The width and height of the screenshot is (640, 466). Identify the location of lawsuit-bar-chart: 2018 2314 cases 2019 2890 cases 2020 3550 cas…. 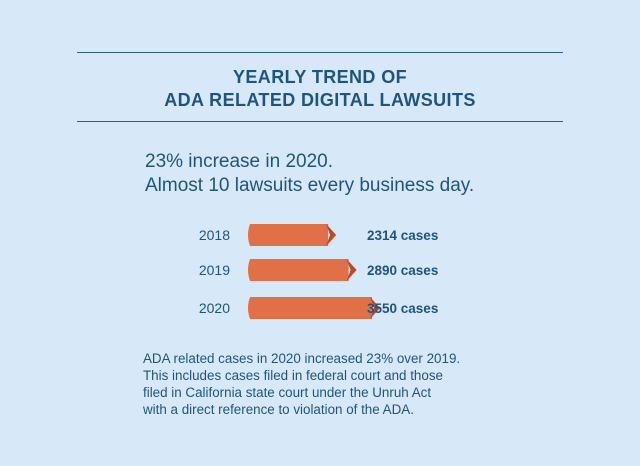
(318, 271).